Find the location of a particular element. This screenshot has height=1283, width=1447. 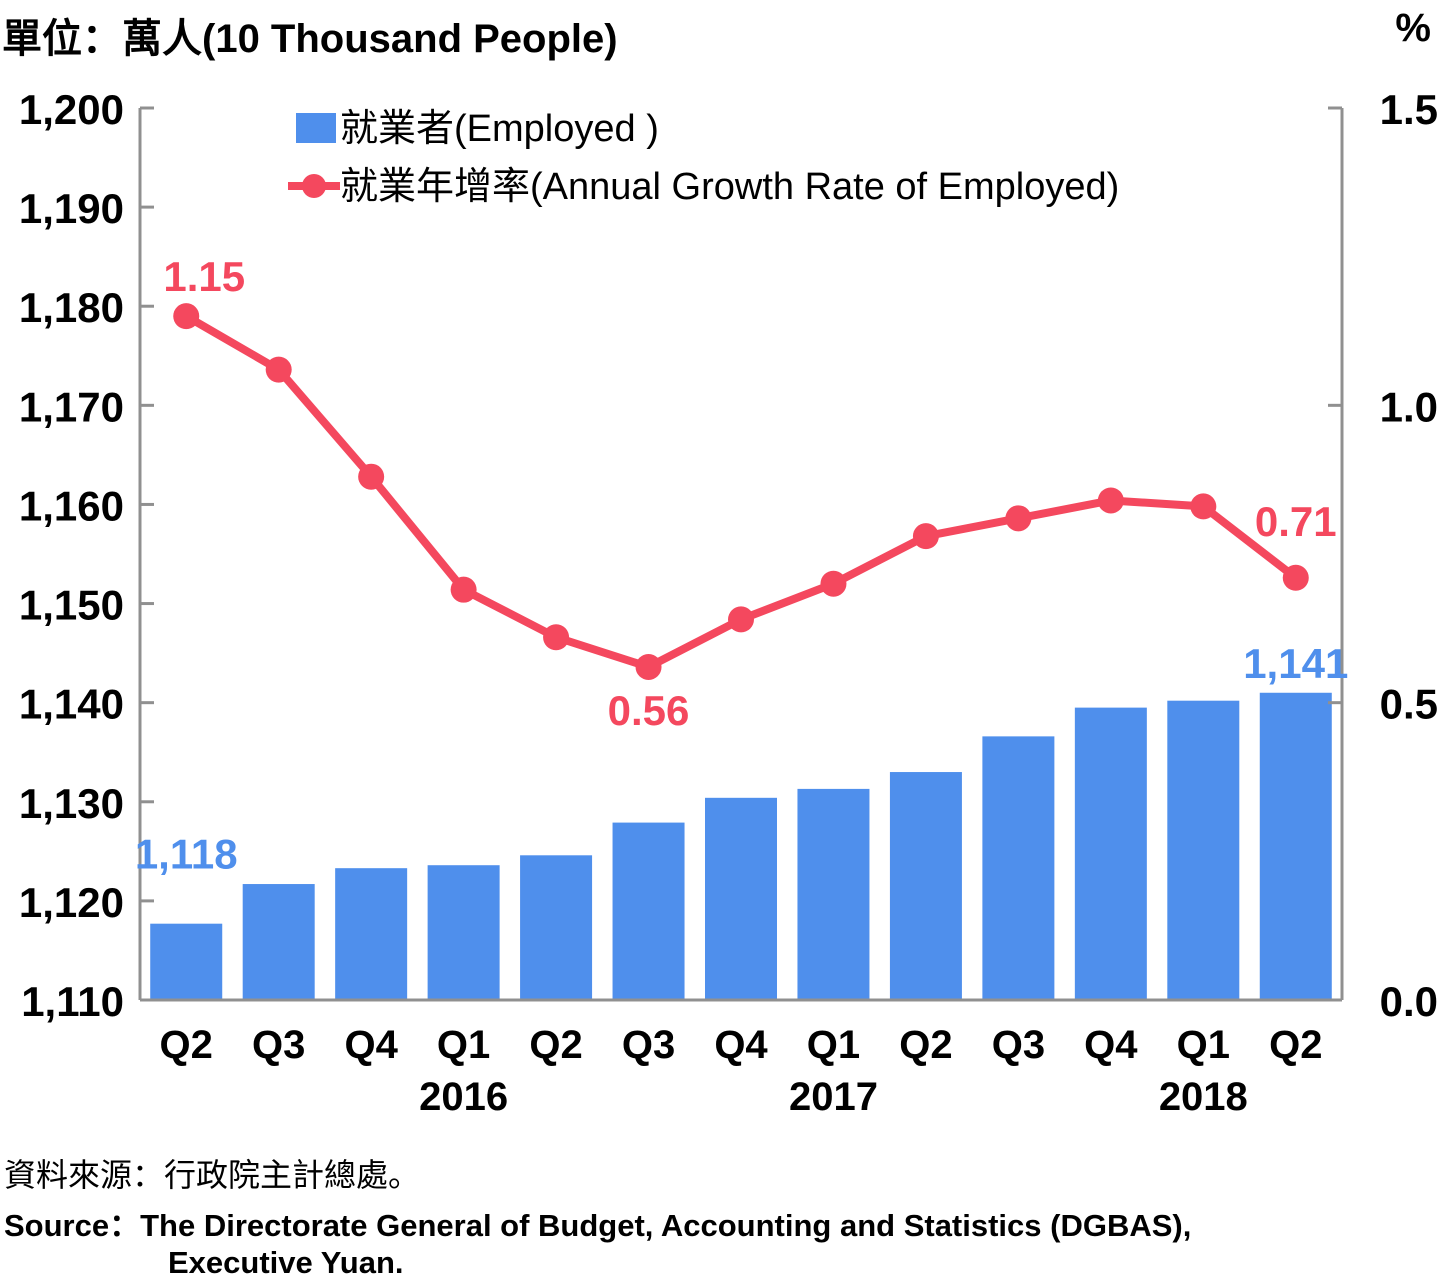

line-data-label: 0.71 is located at coordinates (1296, 521).